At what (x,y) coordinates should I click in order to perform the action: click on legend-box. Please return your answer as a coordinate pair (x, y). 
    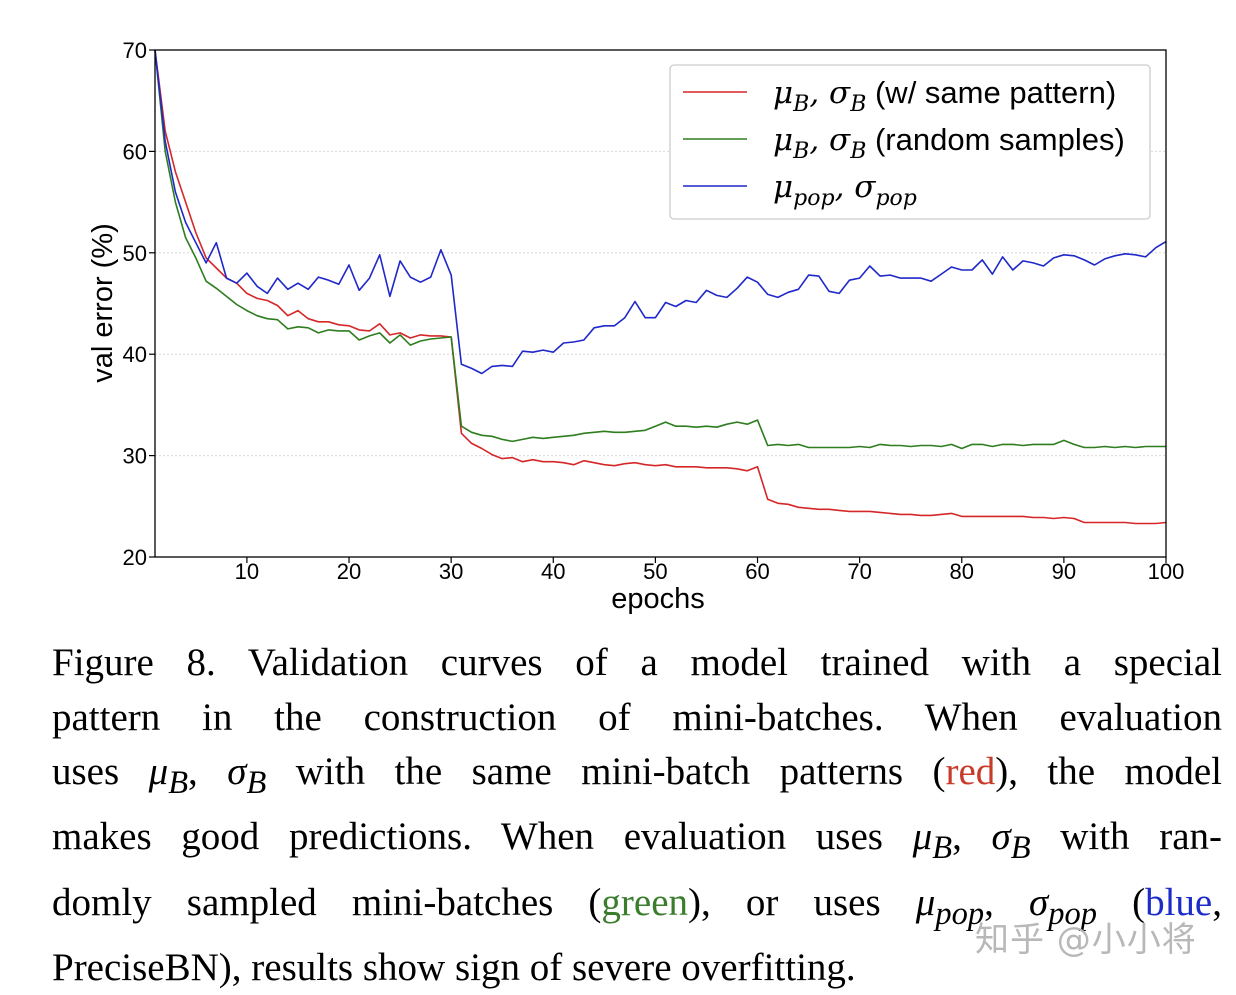
    Looking at the image, I should click on (910, 142).